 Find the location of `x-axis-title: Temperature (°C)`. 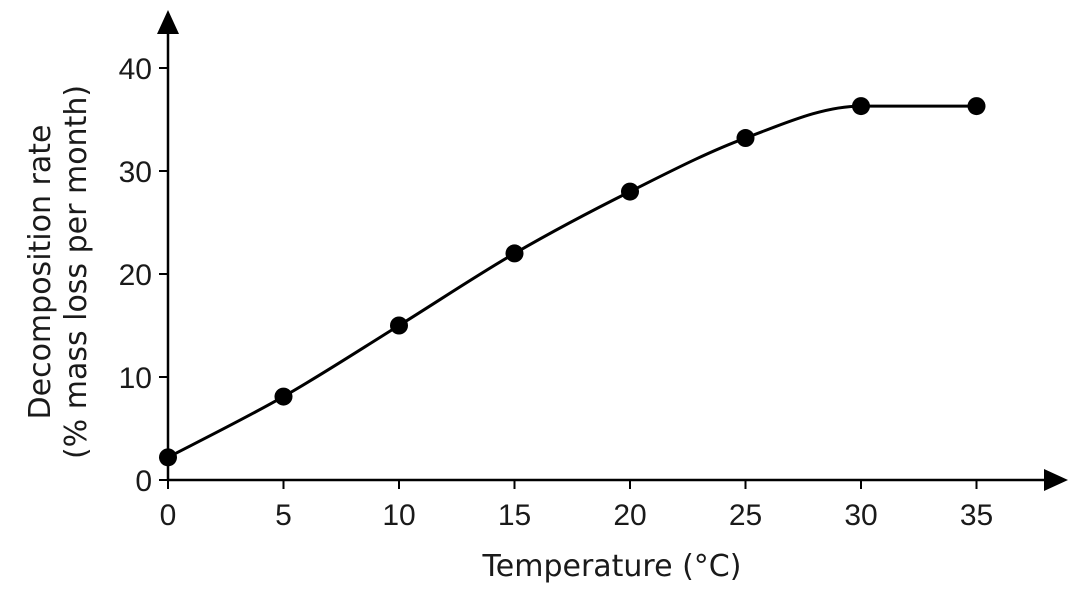

x-axis-title: Temperature (°C) is located at coordinates (612, 566).